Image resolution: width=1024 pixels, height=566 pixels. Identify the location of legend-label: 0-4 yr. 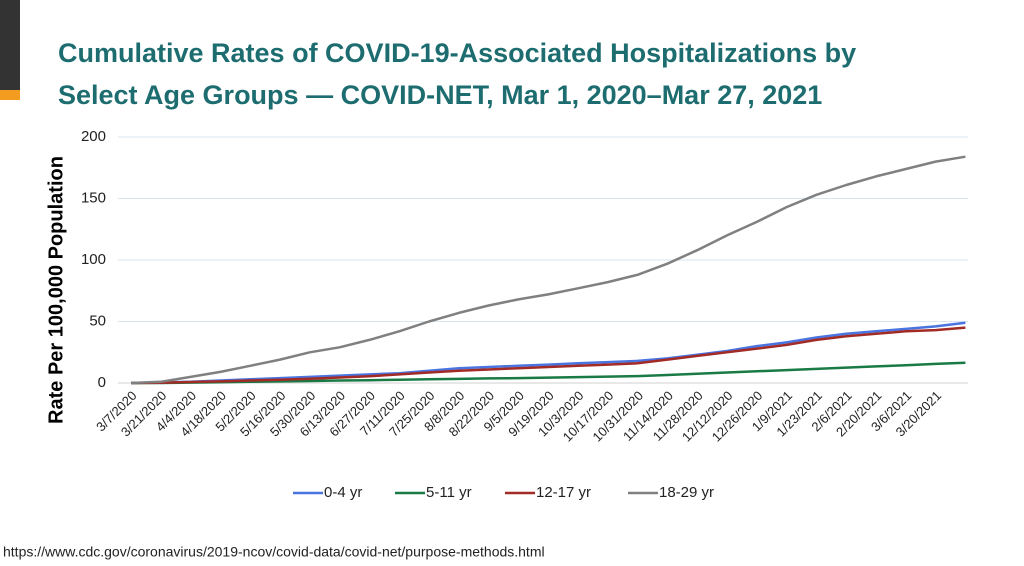
(343, 492).